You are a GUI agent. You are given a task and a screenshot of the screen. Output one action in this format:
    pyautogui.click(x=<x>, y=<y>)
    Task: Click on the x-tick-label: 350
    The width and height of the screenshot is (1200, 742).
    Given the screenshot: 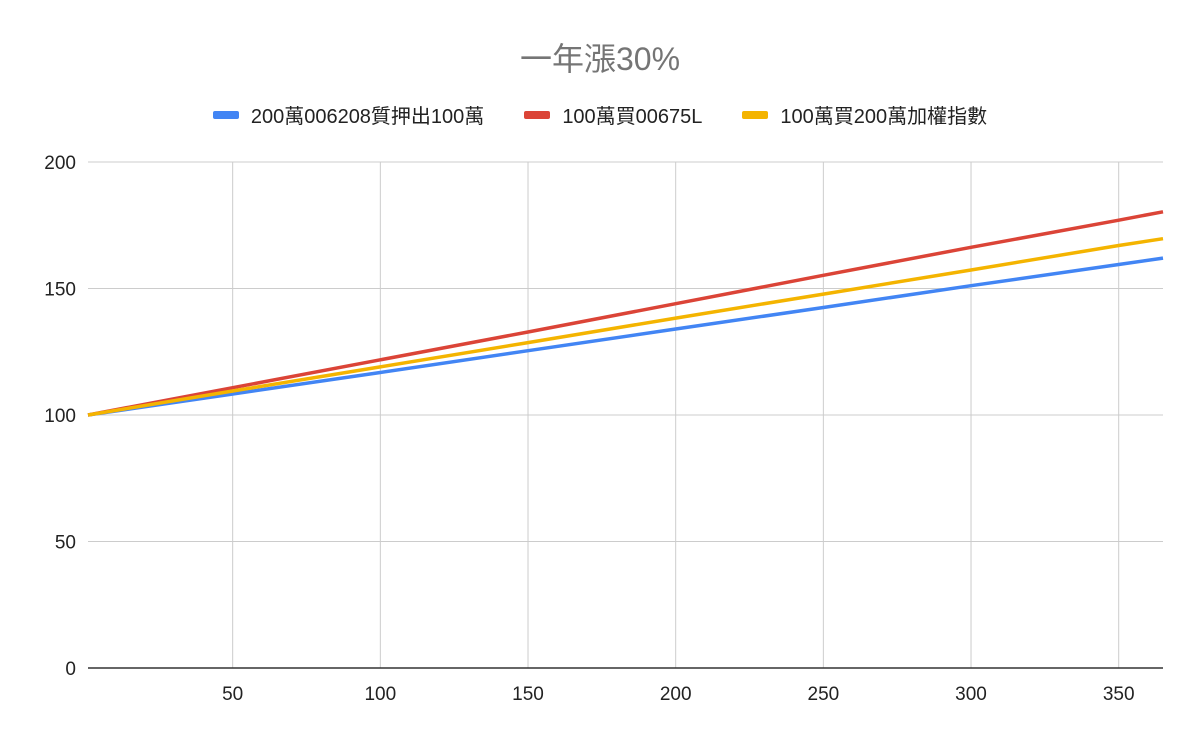 What is the action you would take?
    pyautogui.click(x=1119, y=694)
    